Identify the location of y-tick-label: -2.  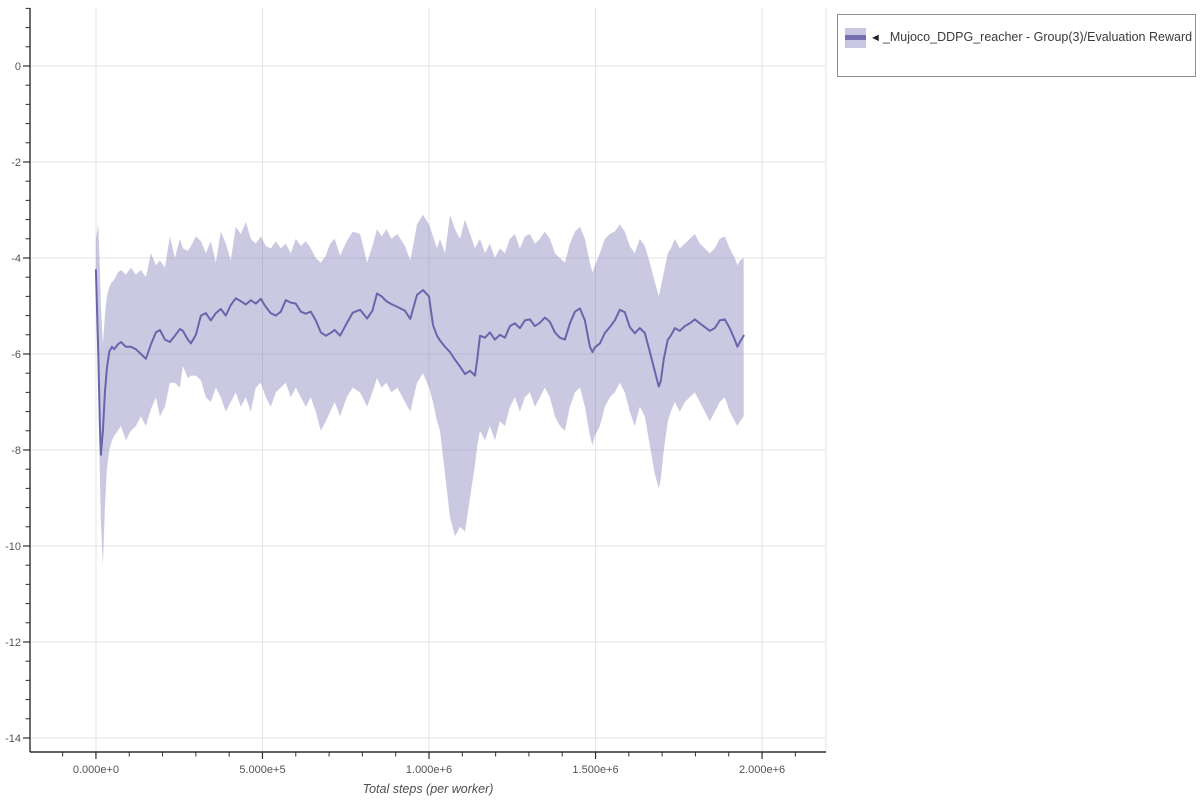
(16, 163).